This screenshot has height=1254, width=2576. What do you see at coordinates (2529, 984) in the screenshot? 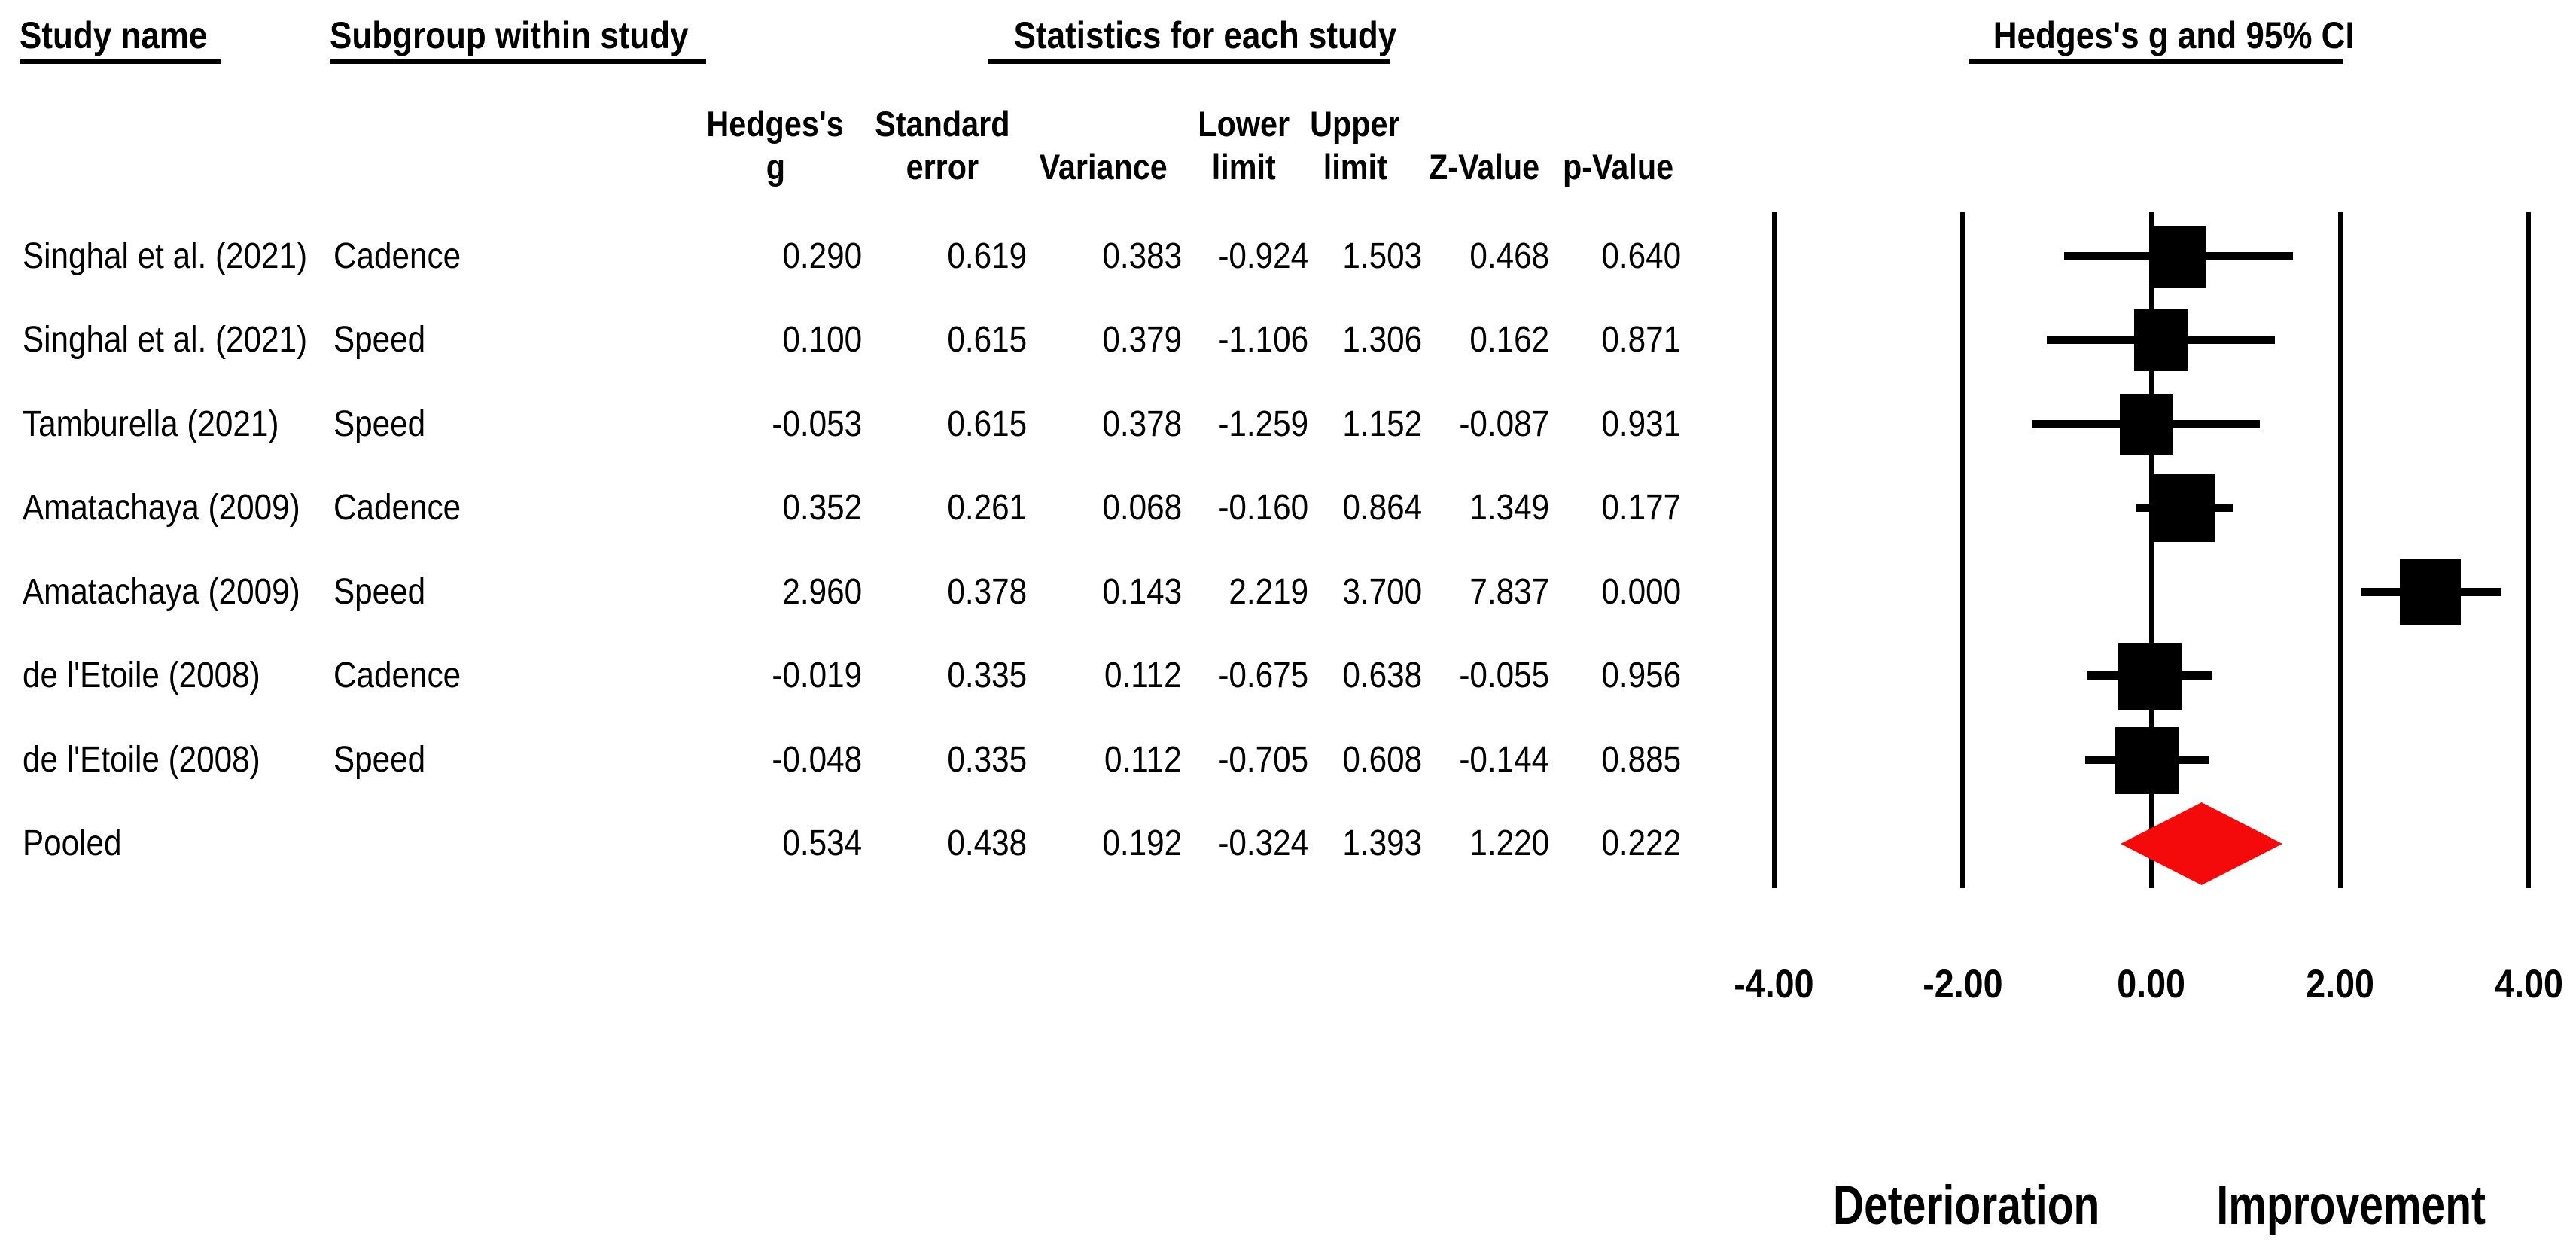
I see `axis-tick-label-text: 4.00` at bounding box center [2529, 984].